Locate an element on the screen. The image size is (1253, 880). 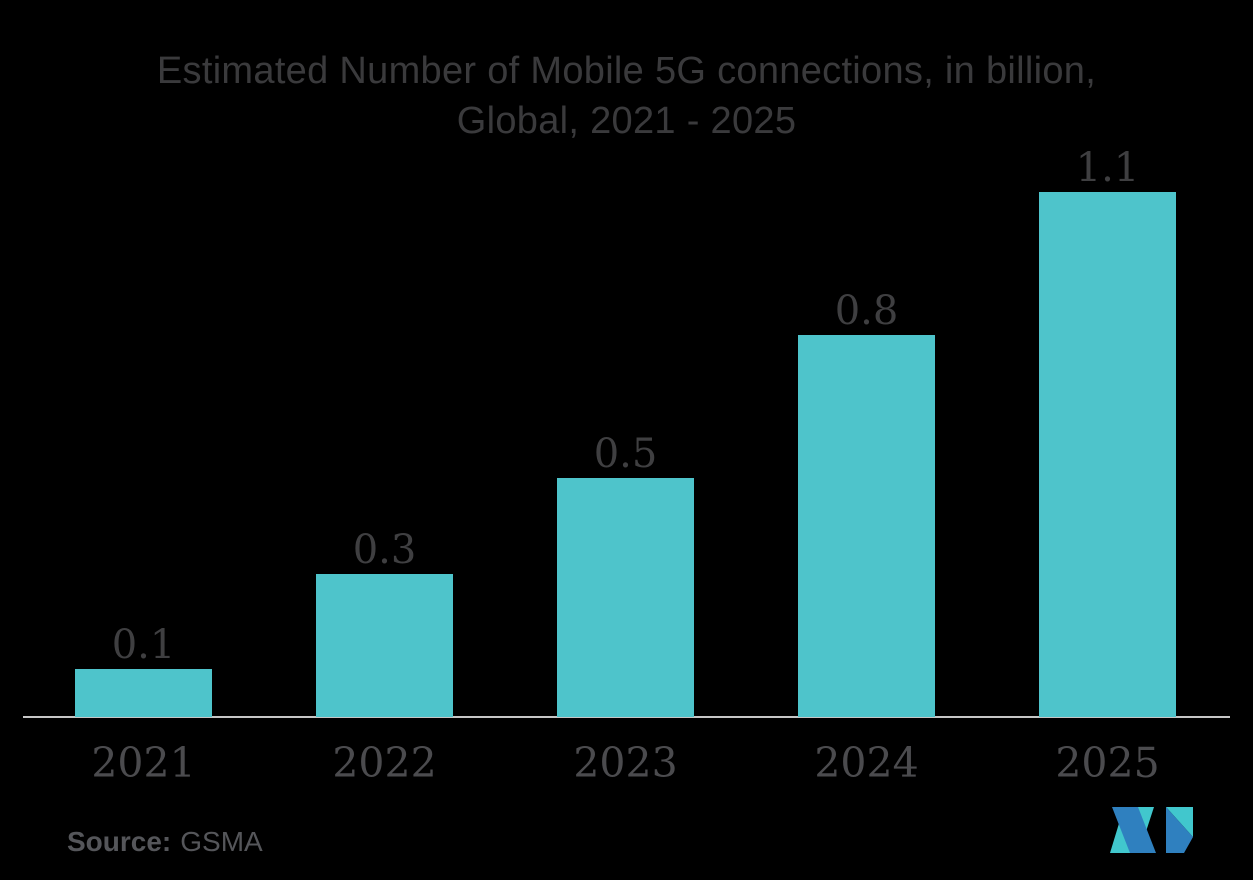
x-tick-label: 2023 is located at coordinates (625, 763).